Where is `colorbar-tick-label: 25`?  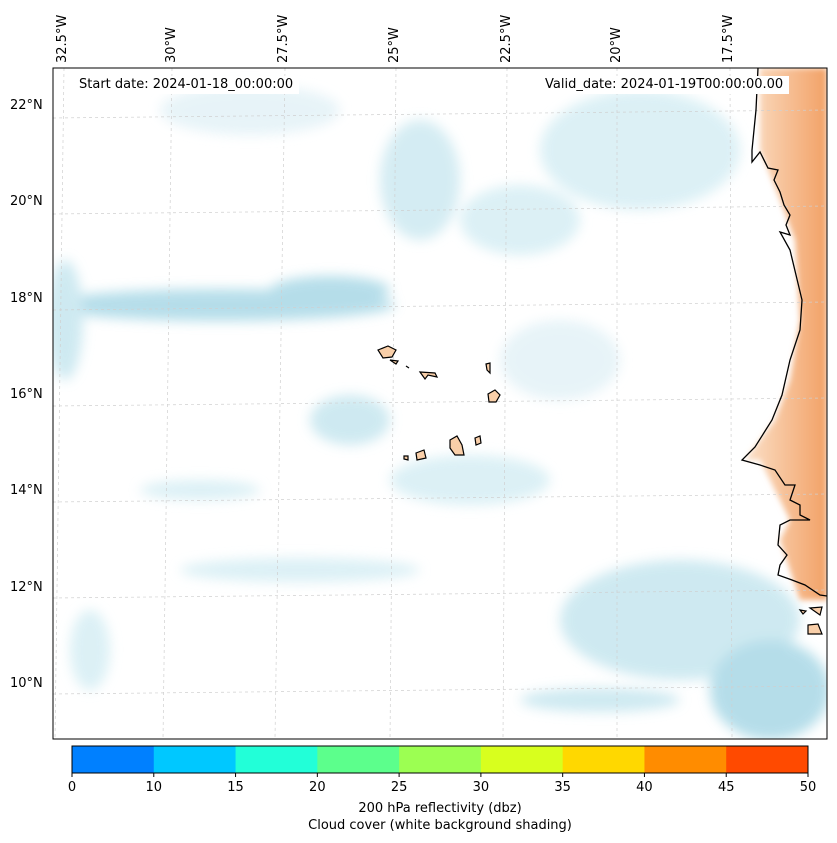 colorbar-tick-label: 25 is located at coordinates (399, 787).